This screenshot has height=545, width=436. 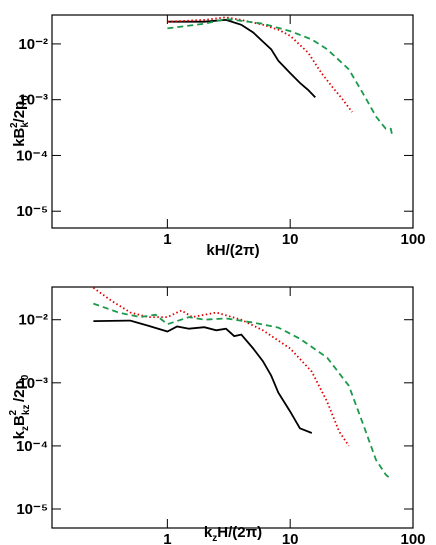 I want to click on y-axis-label: kzBkz2/2p0, so click(x=20, y=406).